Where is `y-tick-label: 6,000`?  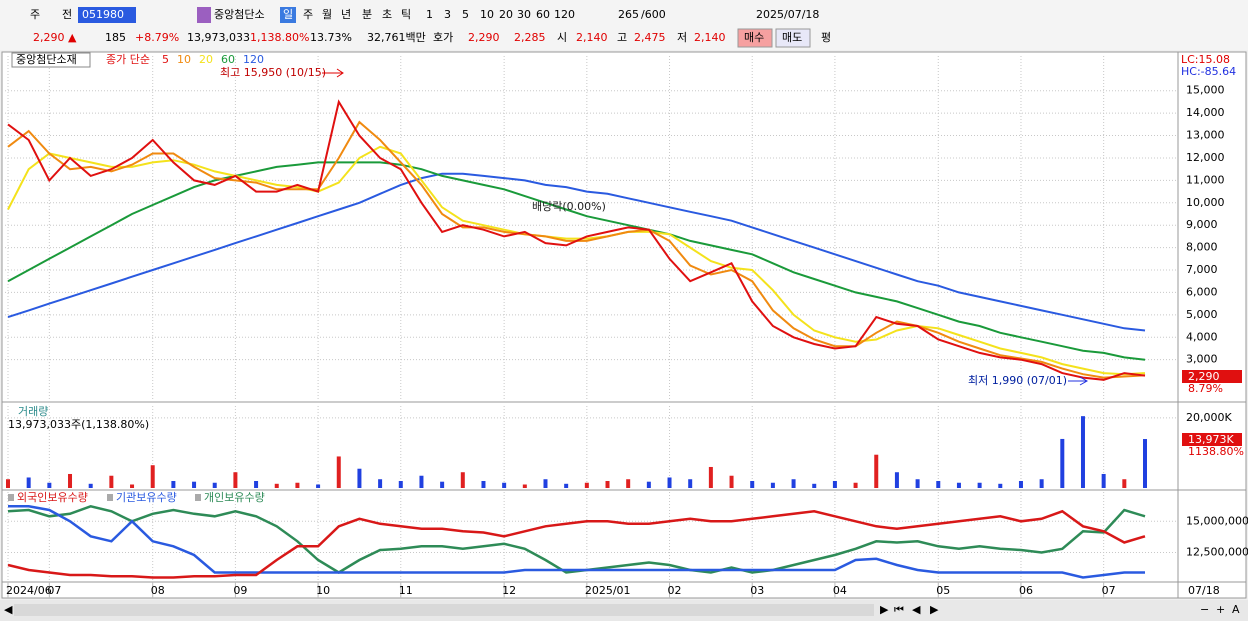 y-tick-label: 6,000 is located at coordinates (1202, 291).